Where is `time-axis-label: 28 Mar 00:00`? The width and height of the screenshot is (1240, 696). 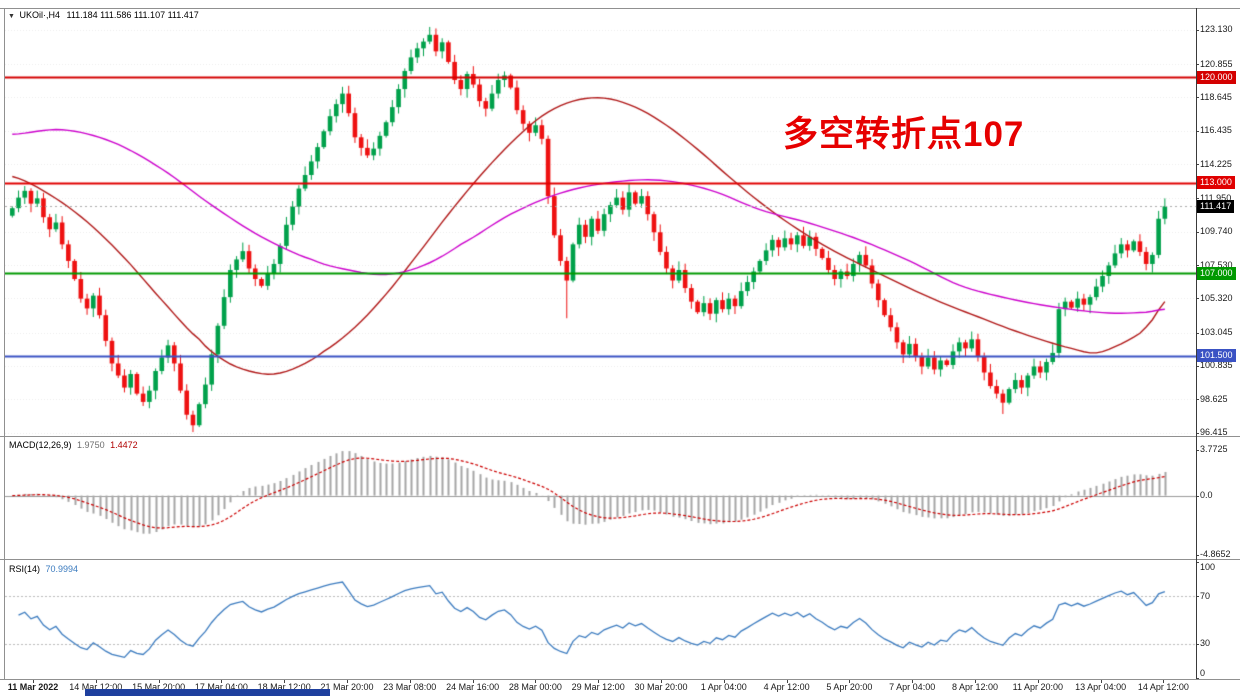 time-axis-label: 28 Mar 00:00 is located at coordinates (535, 687).